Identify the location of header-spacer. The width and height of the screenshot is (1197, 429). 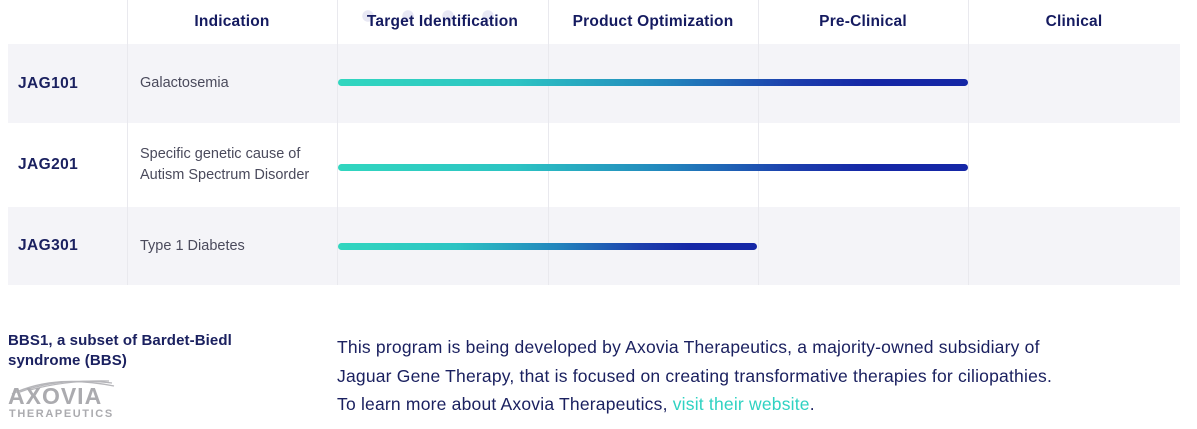
(63, 22).